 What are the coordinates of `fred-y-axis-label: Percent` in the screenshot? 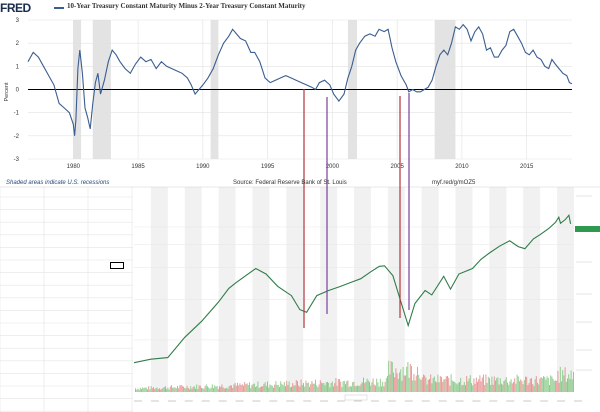 It's located at (7, 91).